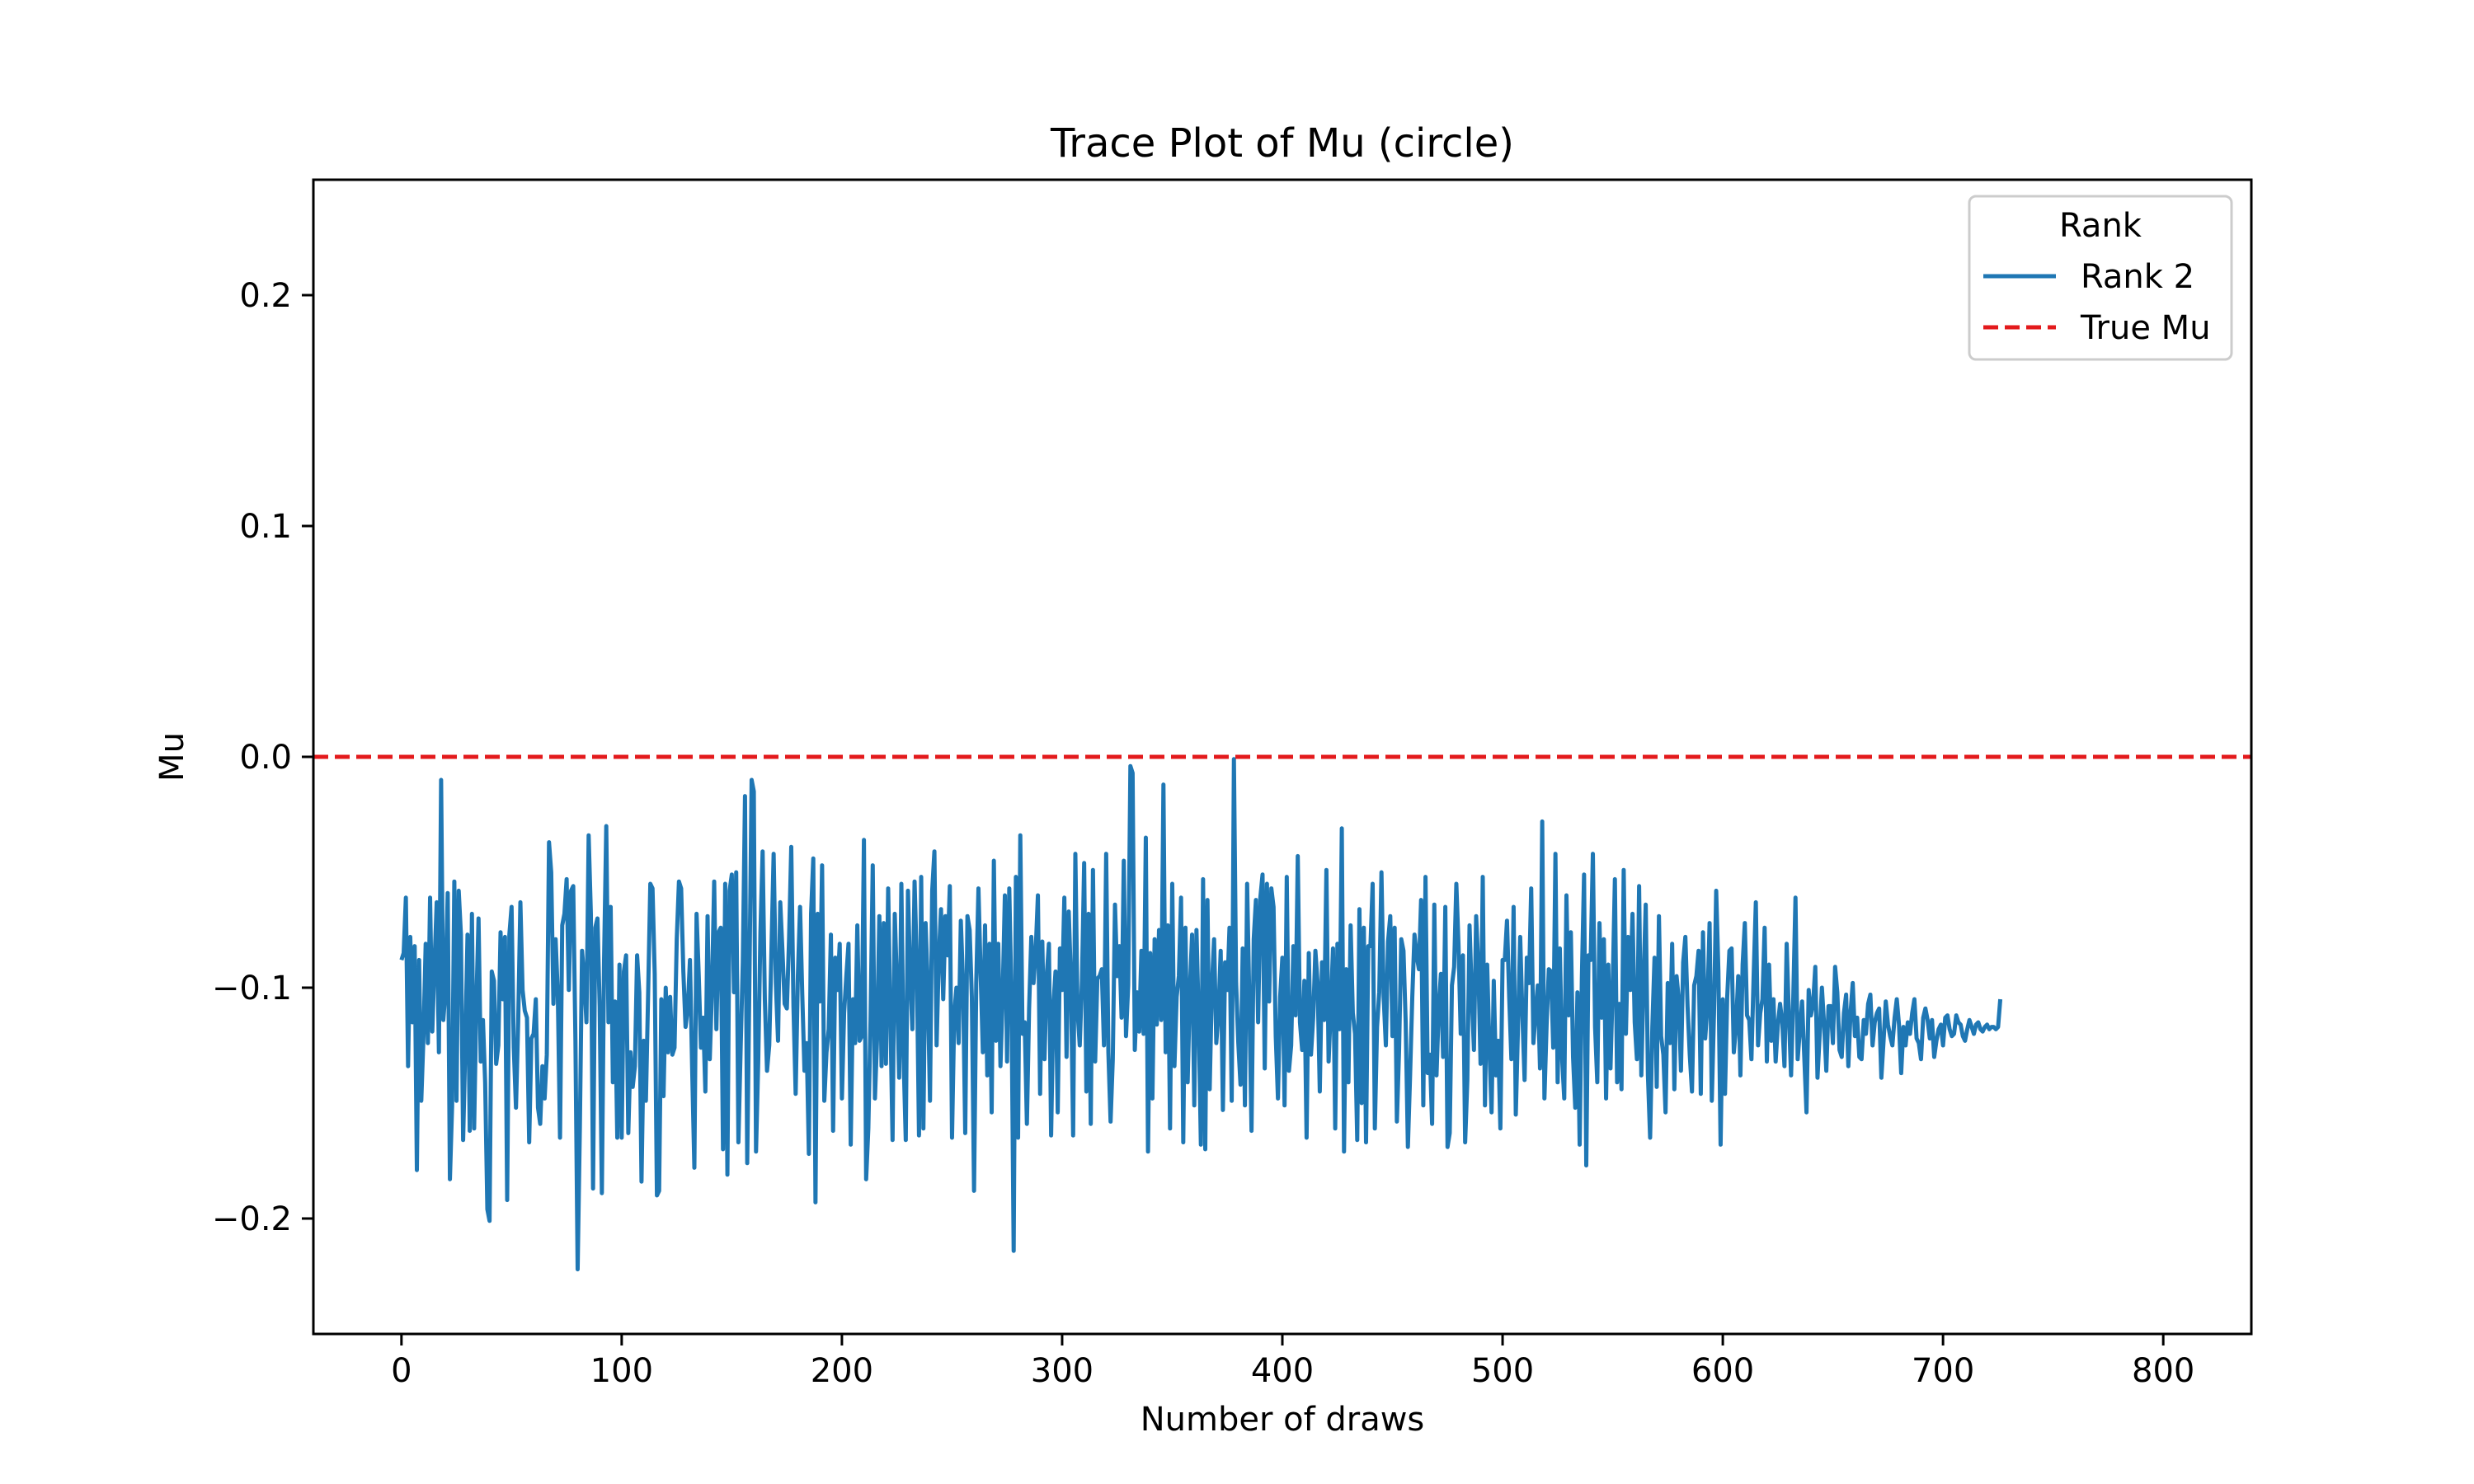 The width and height of the screenshot is (2474, 1484). Describe the element at coordinates (265, 758) in the screenshot. I see `y-tick-label: 0.0` at that location.